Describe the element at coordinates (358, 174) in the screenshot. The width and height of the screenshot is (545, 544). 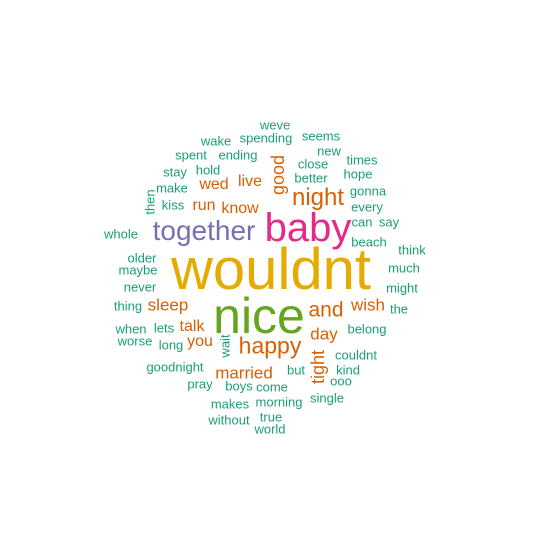
I see `word-hope: hope` at that location.